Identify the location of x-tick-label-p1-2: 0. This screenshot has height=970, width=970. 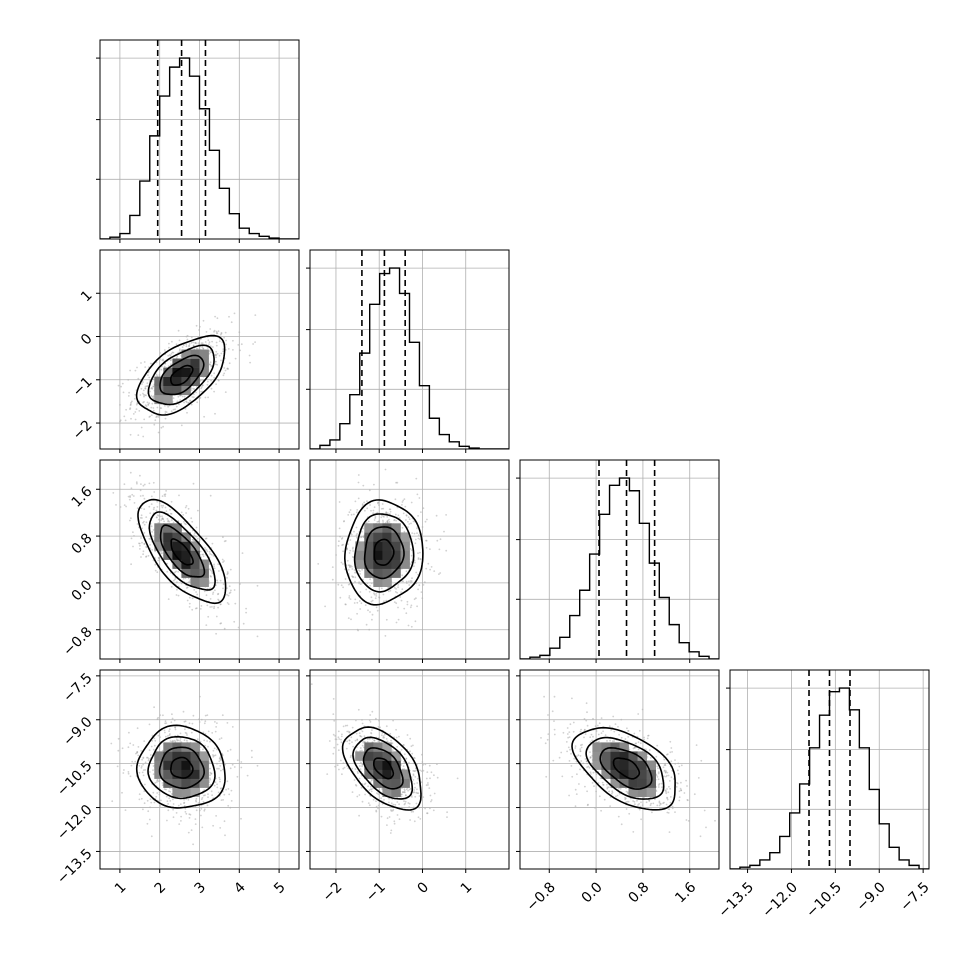
(423, 888).